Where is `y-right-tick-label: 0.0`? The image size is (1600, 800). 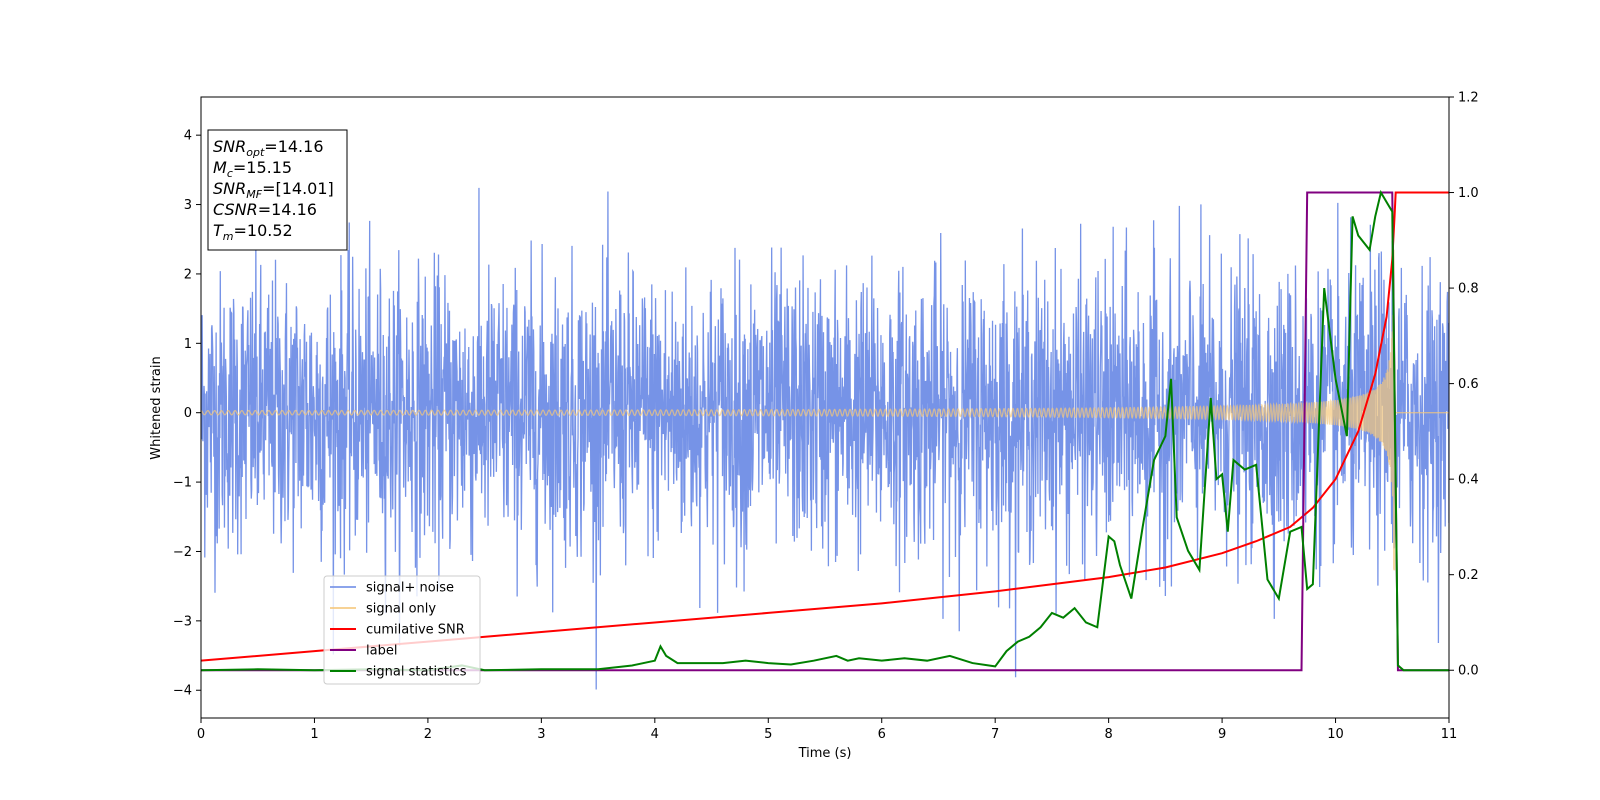 y-right-tick-label: 0.0 is located at coordinates (1468, 671).